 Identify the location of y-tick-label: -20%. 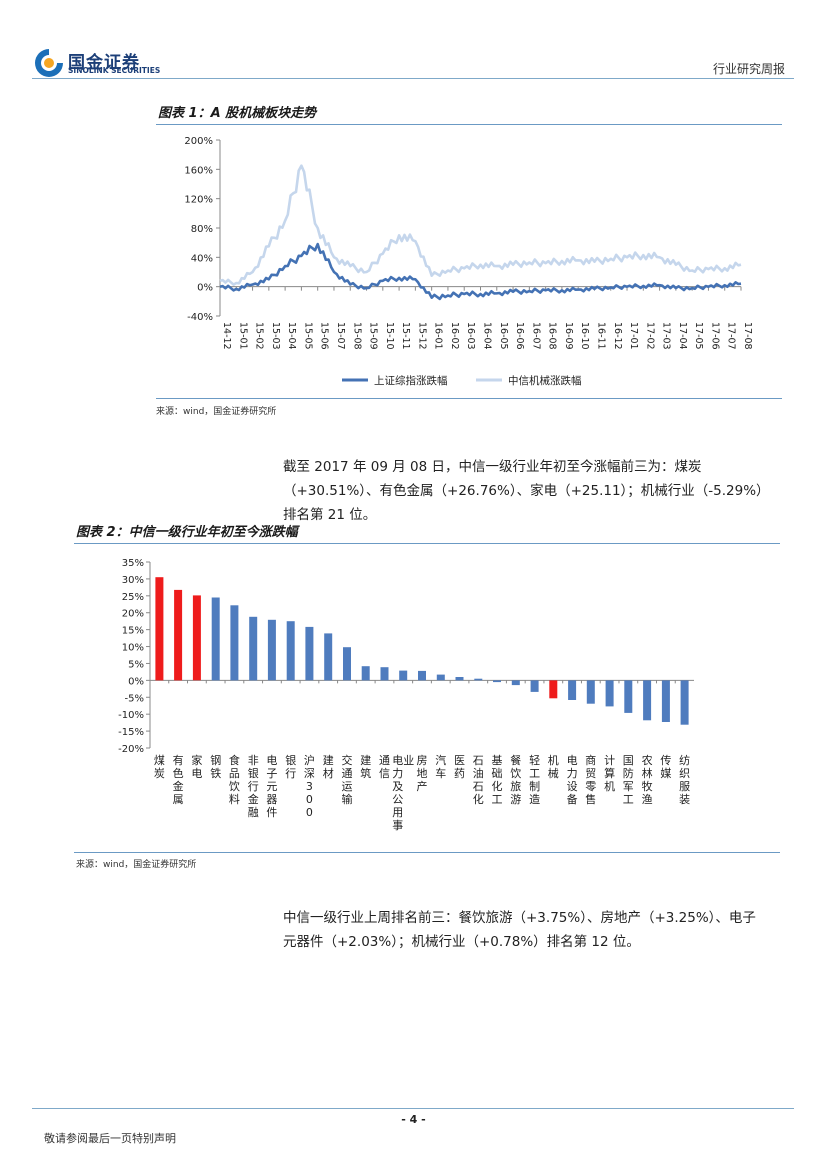
(131, 749).